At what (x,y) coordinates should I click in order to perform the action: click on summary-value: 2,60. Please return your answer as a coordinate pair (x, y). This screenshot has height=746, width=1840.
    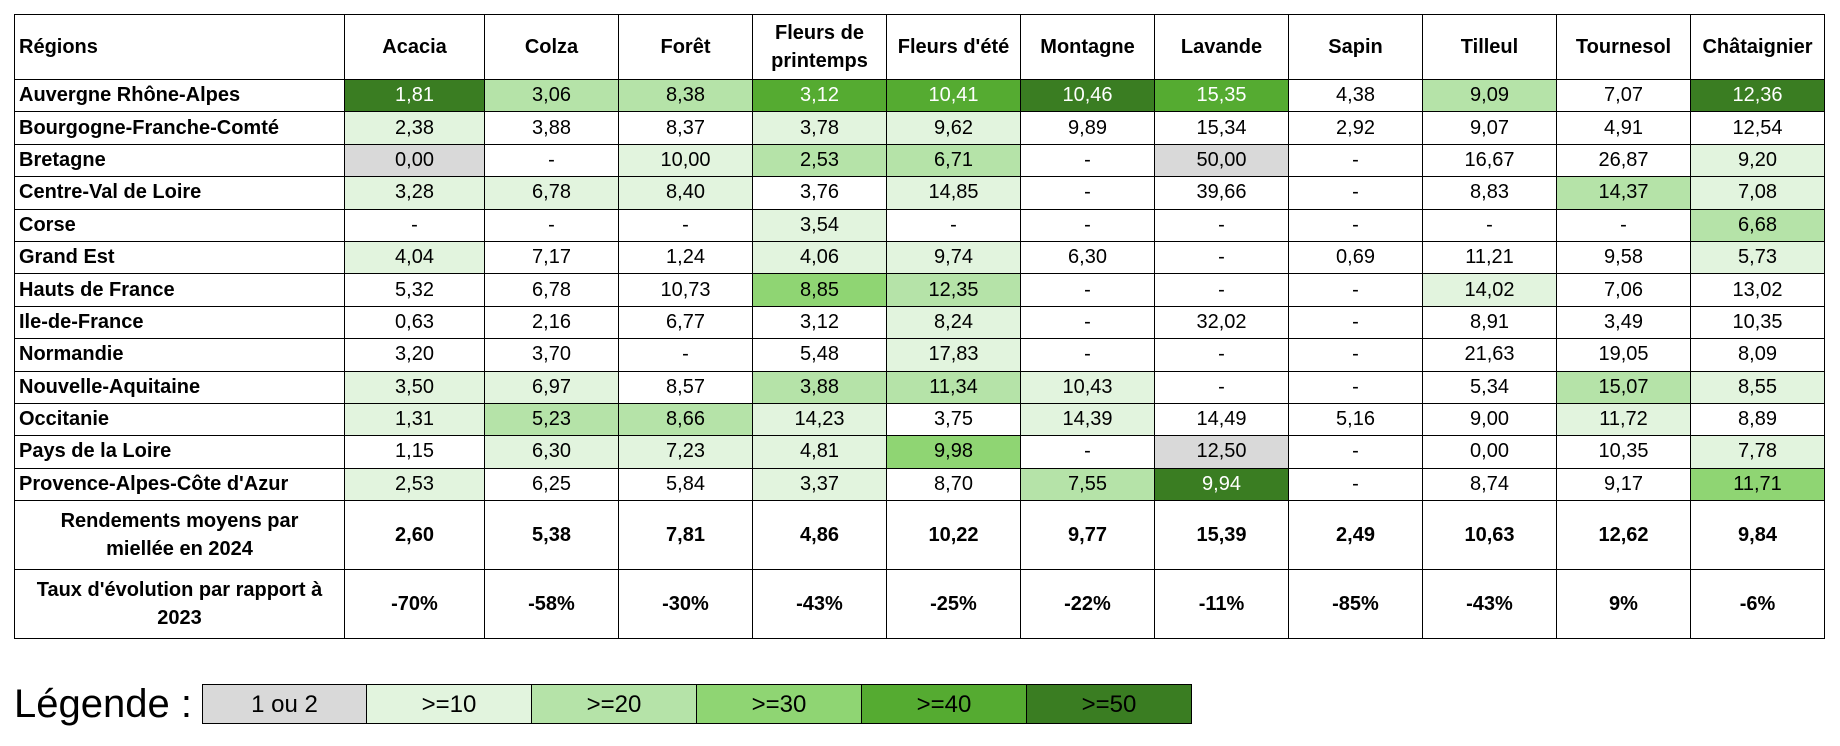
    Looking at the image, I should click on (414, 535).